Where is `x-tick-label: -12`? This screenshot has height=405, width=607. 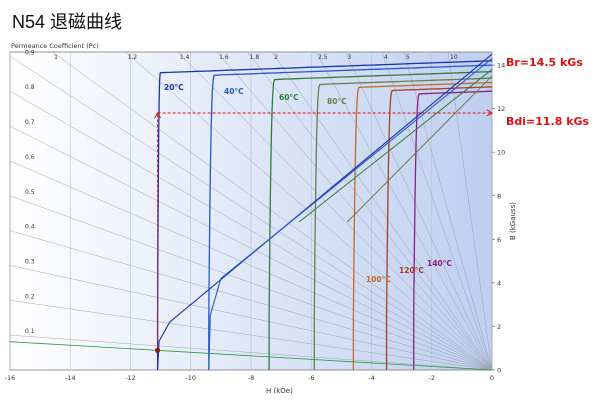 x-tick-label: -12 is located at coordinates (130, 378).